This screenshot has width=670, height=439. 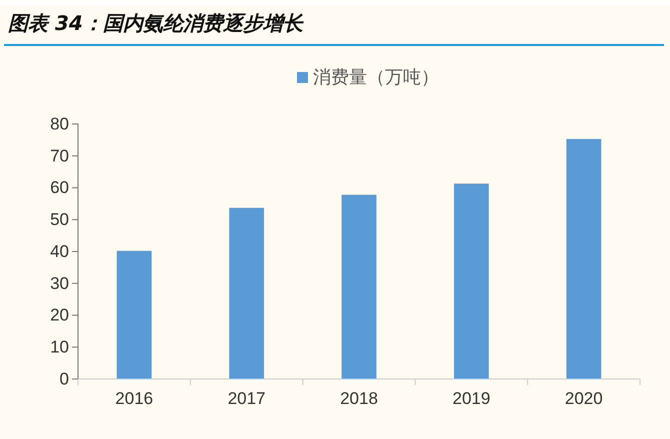 I want to click on y-tick-label: 20, so click(x=59, y=315).